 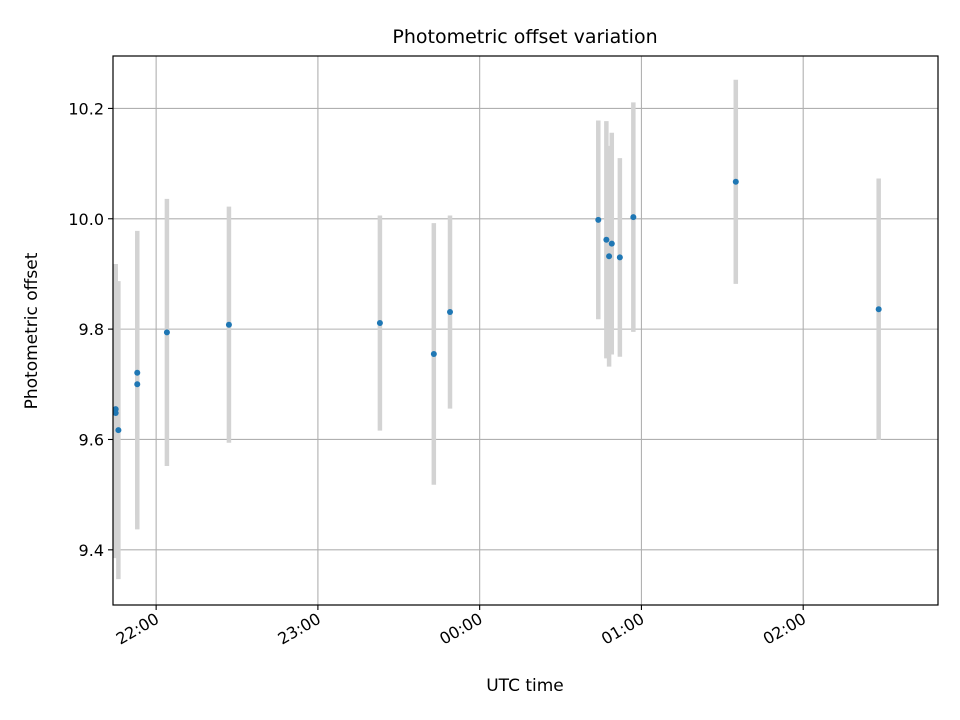 What do you see at coordinates (91, 439) in the screenshot?
I see `y-tick-label: 9.6` at bounding box center [91, 439].